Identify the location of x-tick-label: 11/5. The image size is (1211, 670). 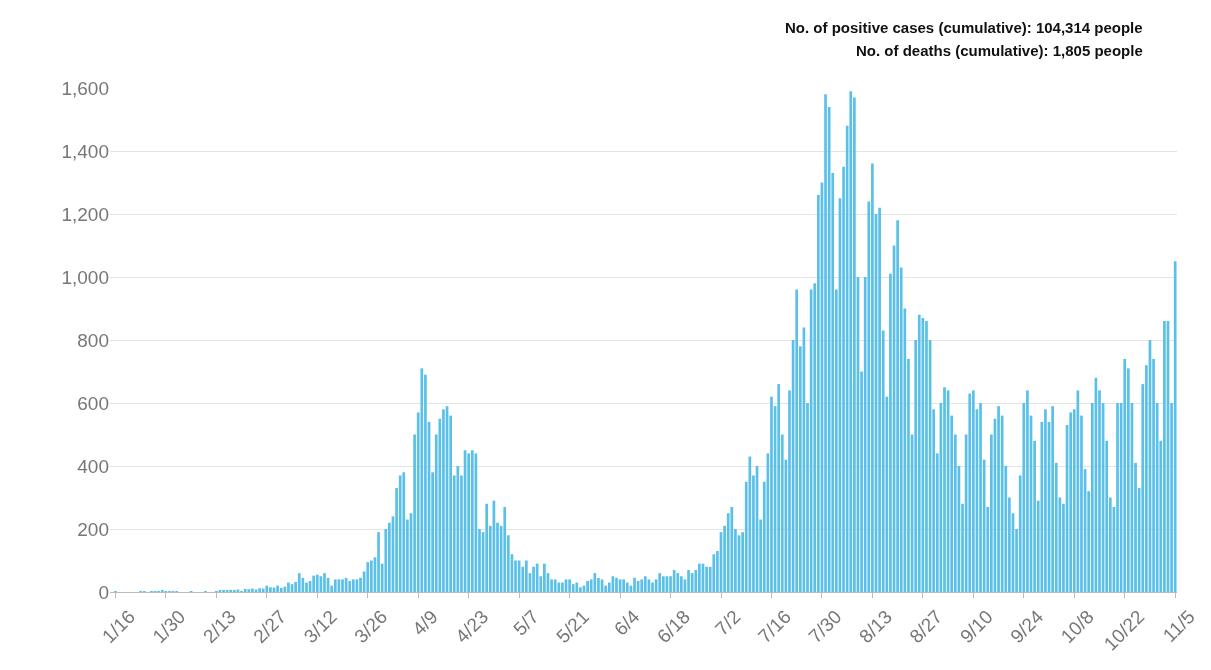
(1178, 626).